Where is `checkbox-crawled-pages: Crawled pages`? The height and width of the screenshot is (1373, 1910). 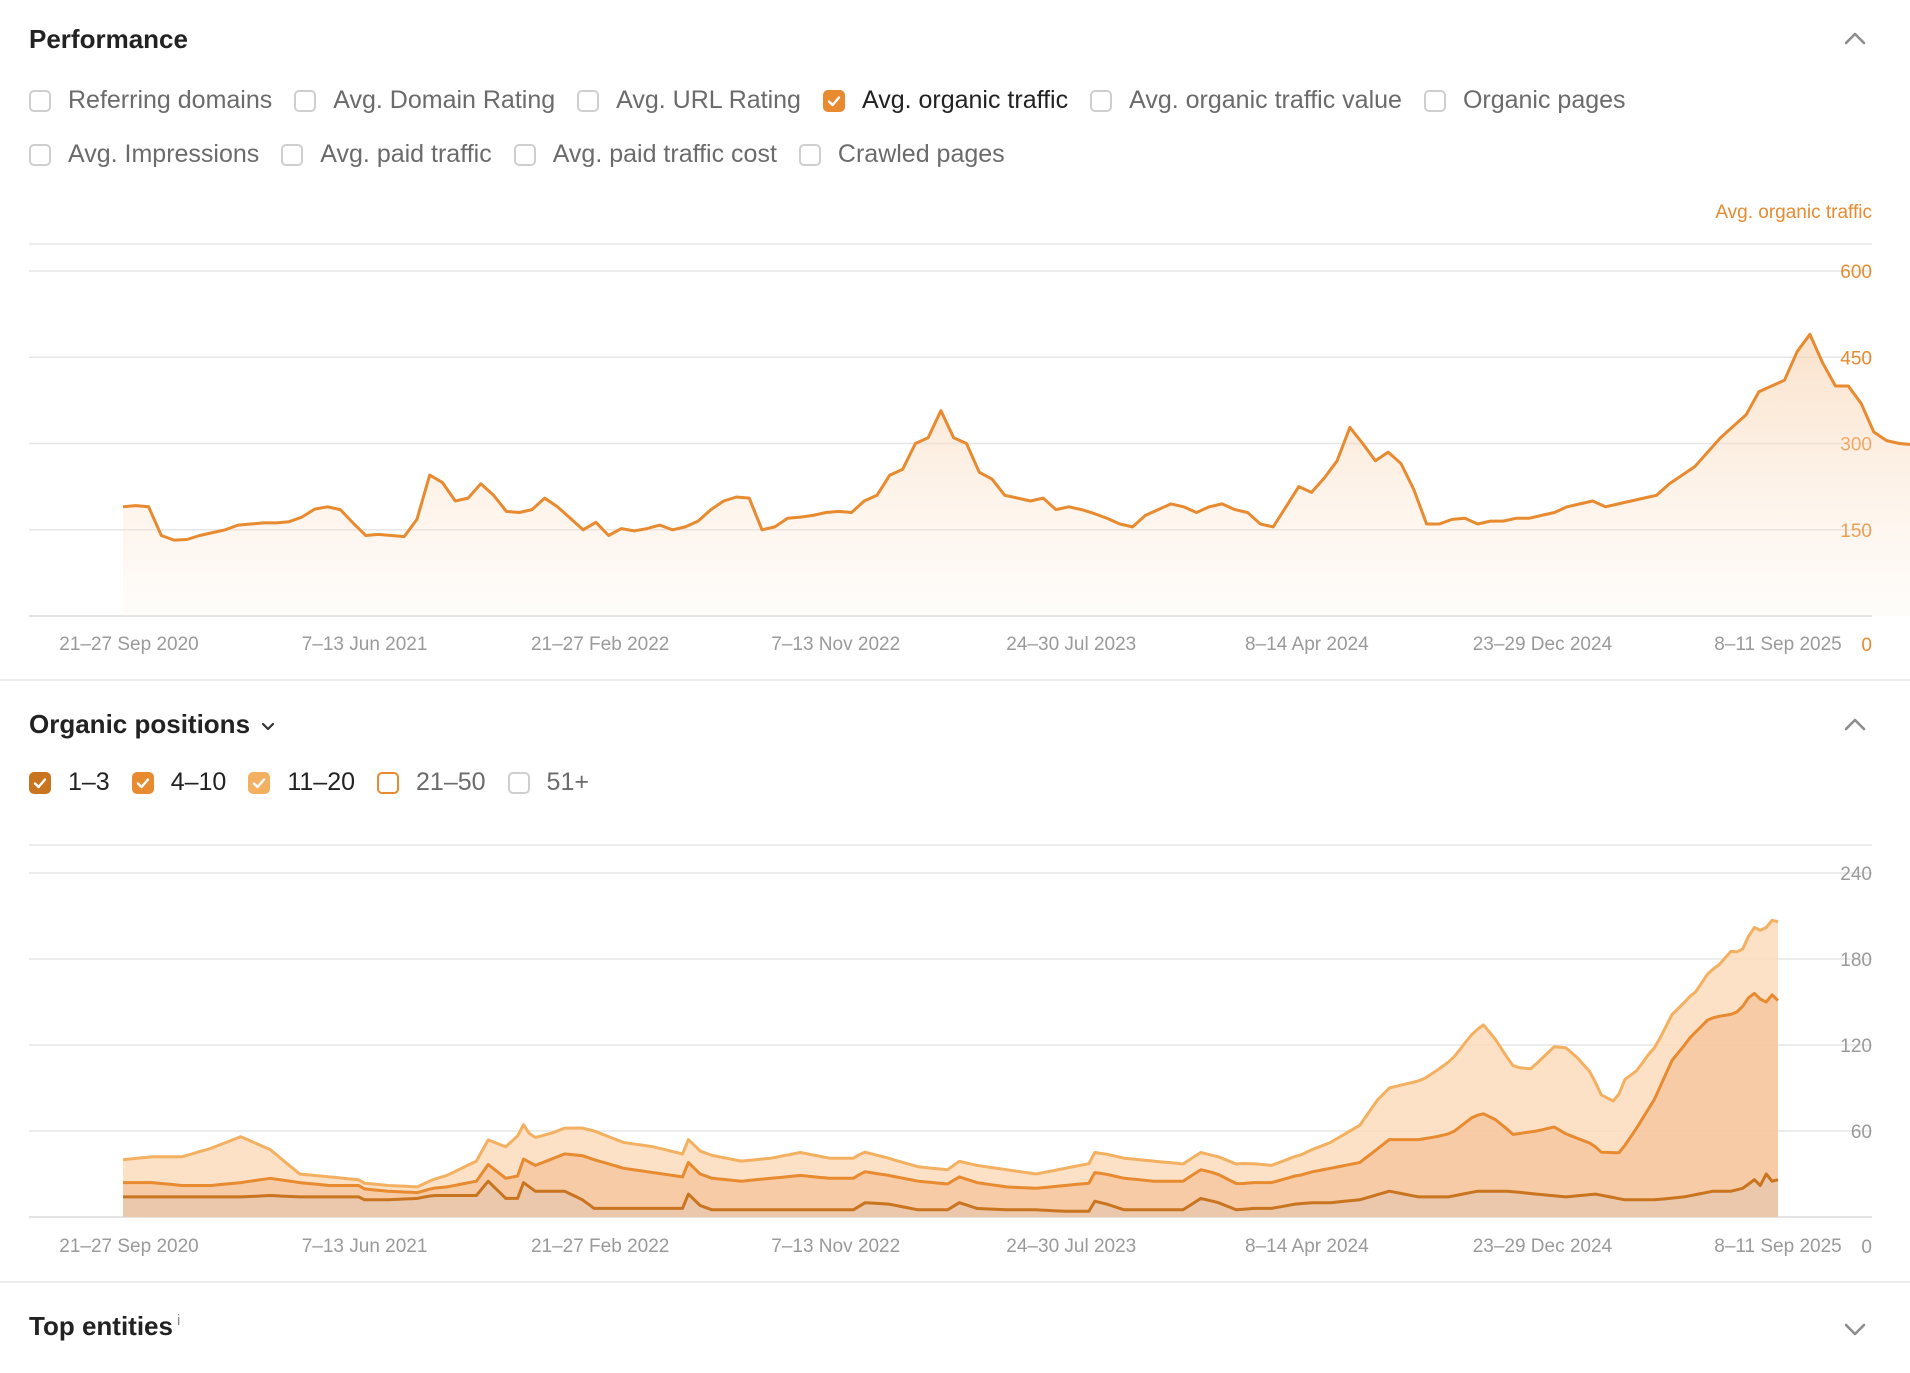
checkbox-crawled-pages: Crawled pages is located at coordinates (901, 154).